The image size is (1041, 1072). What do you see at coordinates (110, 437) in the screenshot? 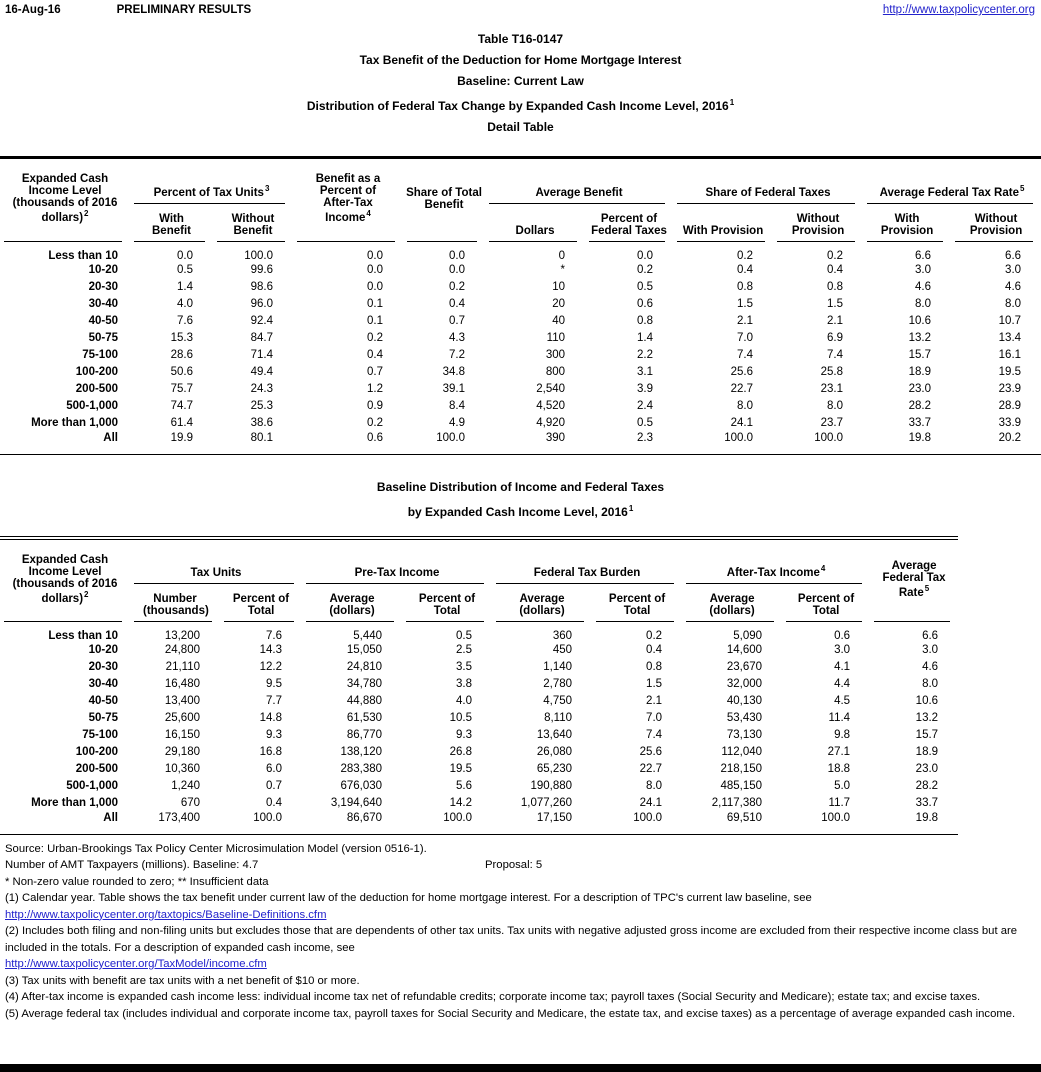
I see `row-label: All` at bounding box center [110, 437].